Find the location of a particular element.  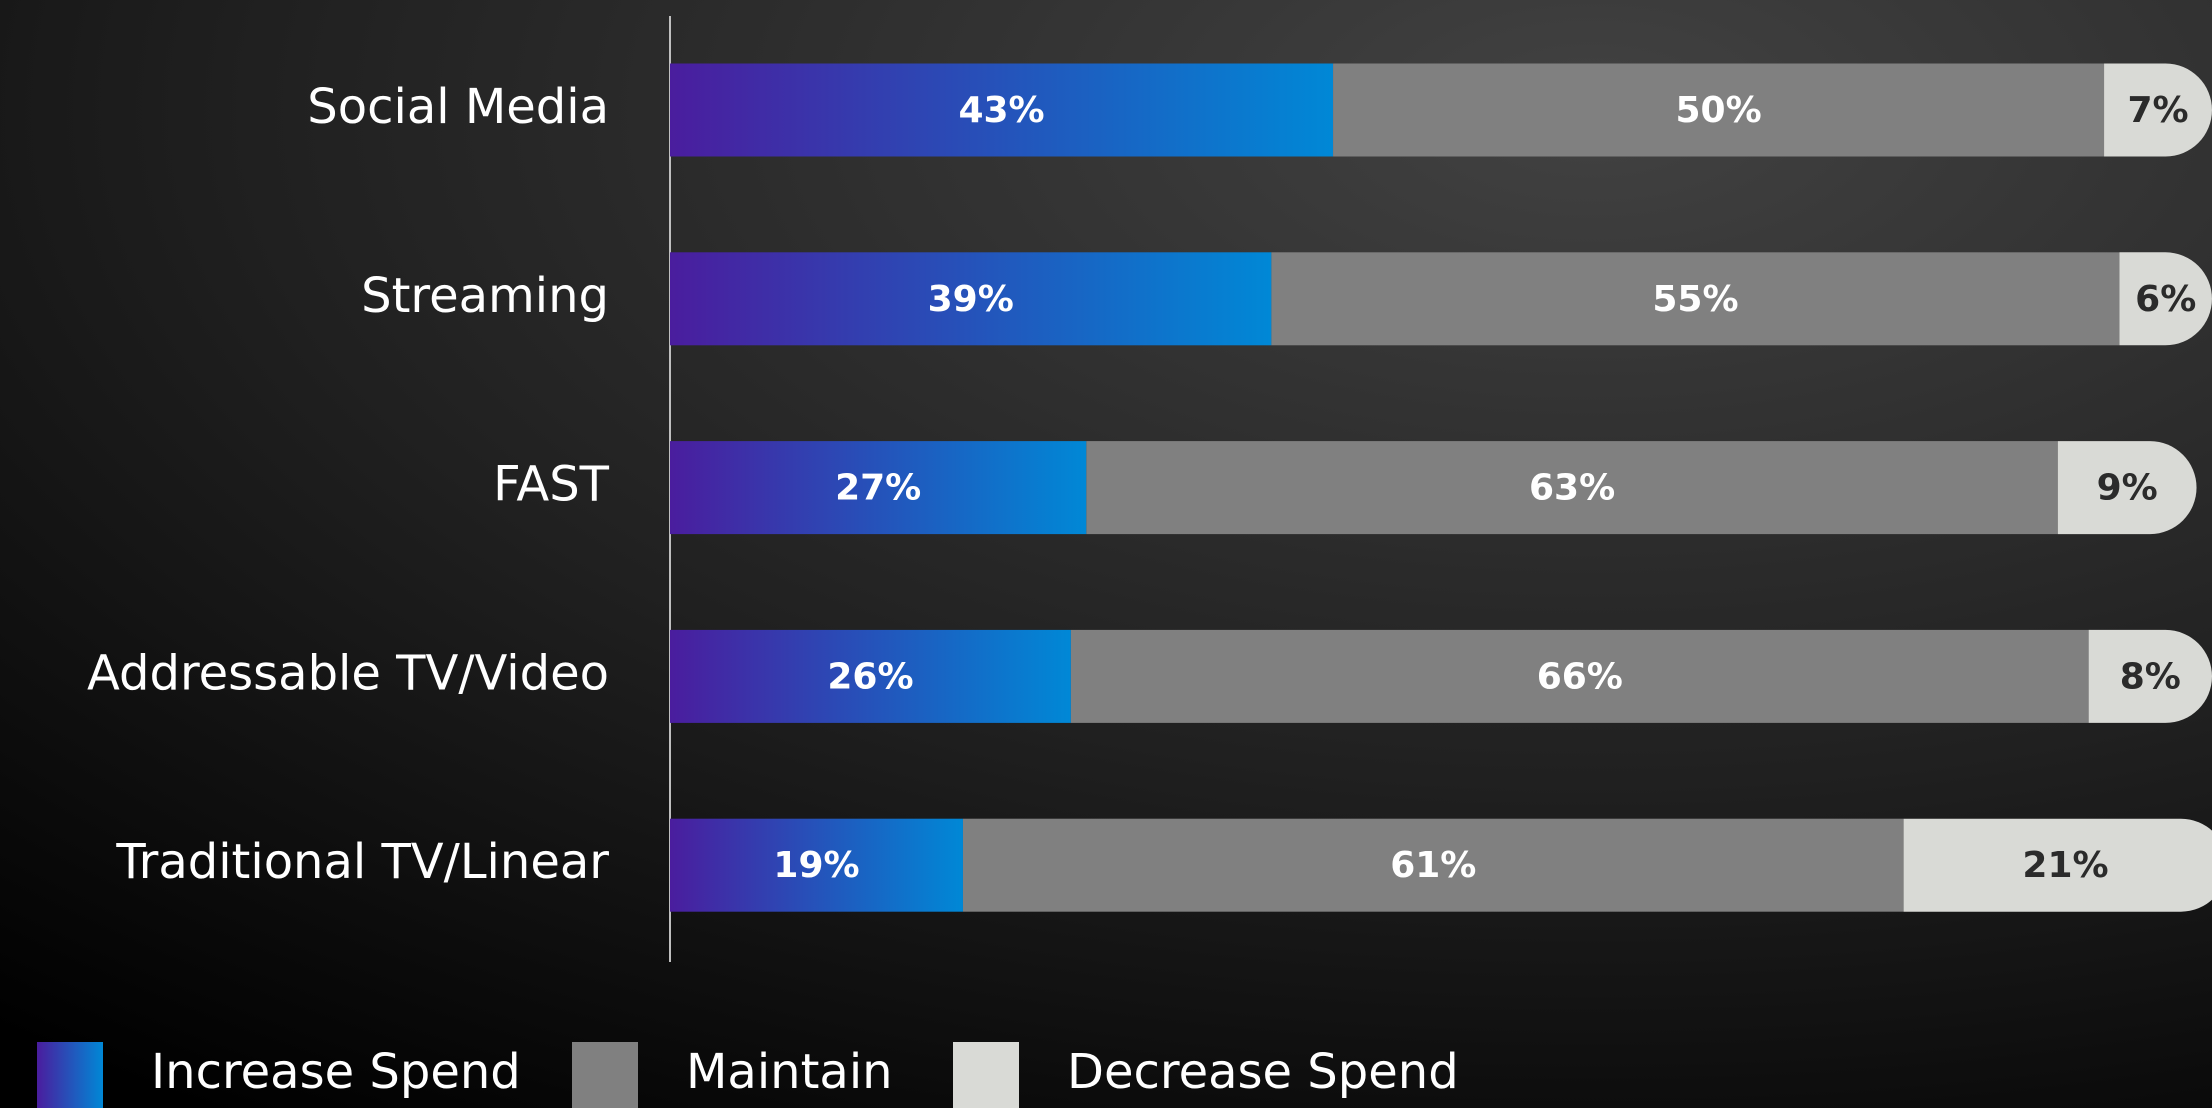

legend-label: Decrease Spend is located at coordinates (1263, 1072).